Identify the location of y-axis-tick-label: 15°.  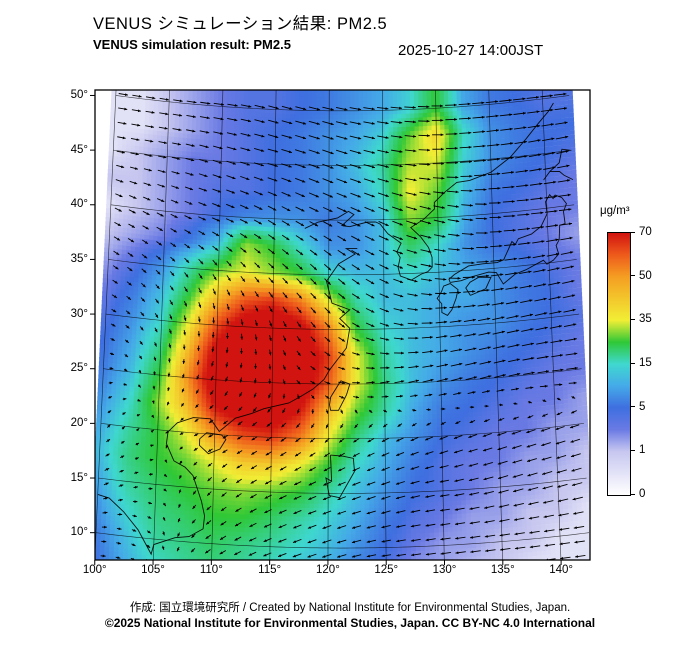
(79, 477).